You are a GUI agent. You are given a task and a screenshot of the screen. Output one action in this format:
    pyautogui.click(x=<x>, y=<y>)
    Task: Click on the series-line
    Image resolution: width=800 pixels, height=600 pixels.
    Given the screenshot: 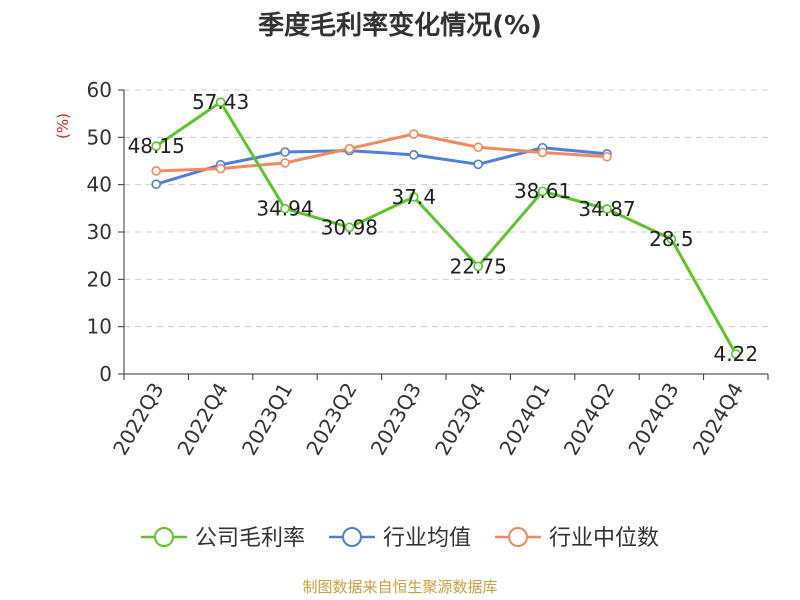 What is the action you would take?
    pyautogui.click(x=382, y=152)
    